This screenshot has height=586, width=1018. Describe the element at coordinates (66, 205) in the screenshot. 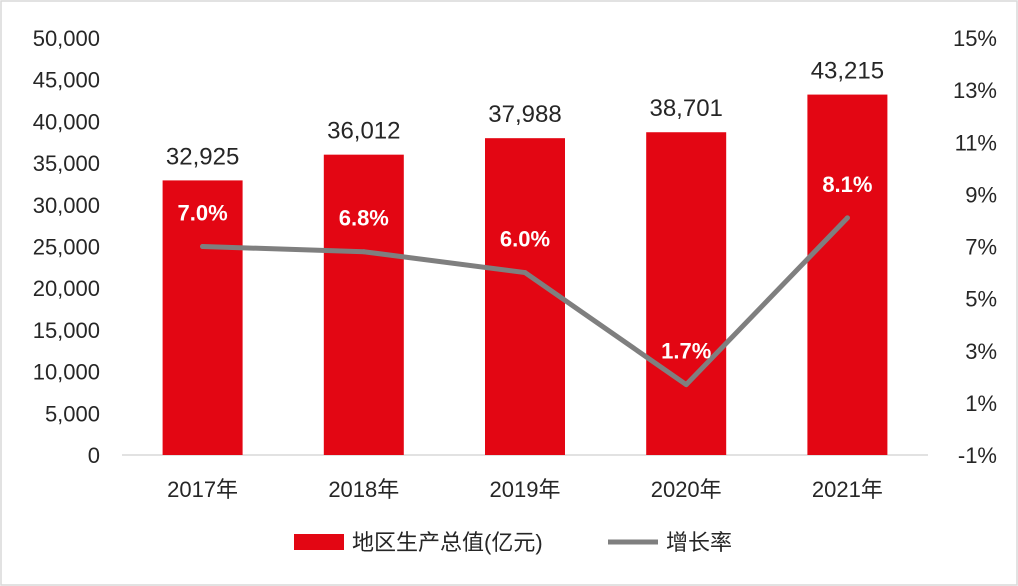

I see `y-left-tick-label: 30,000` at that location.